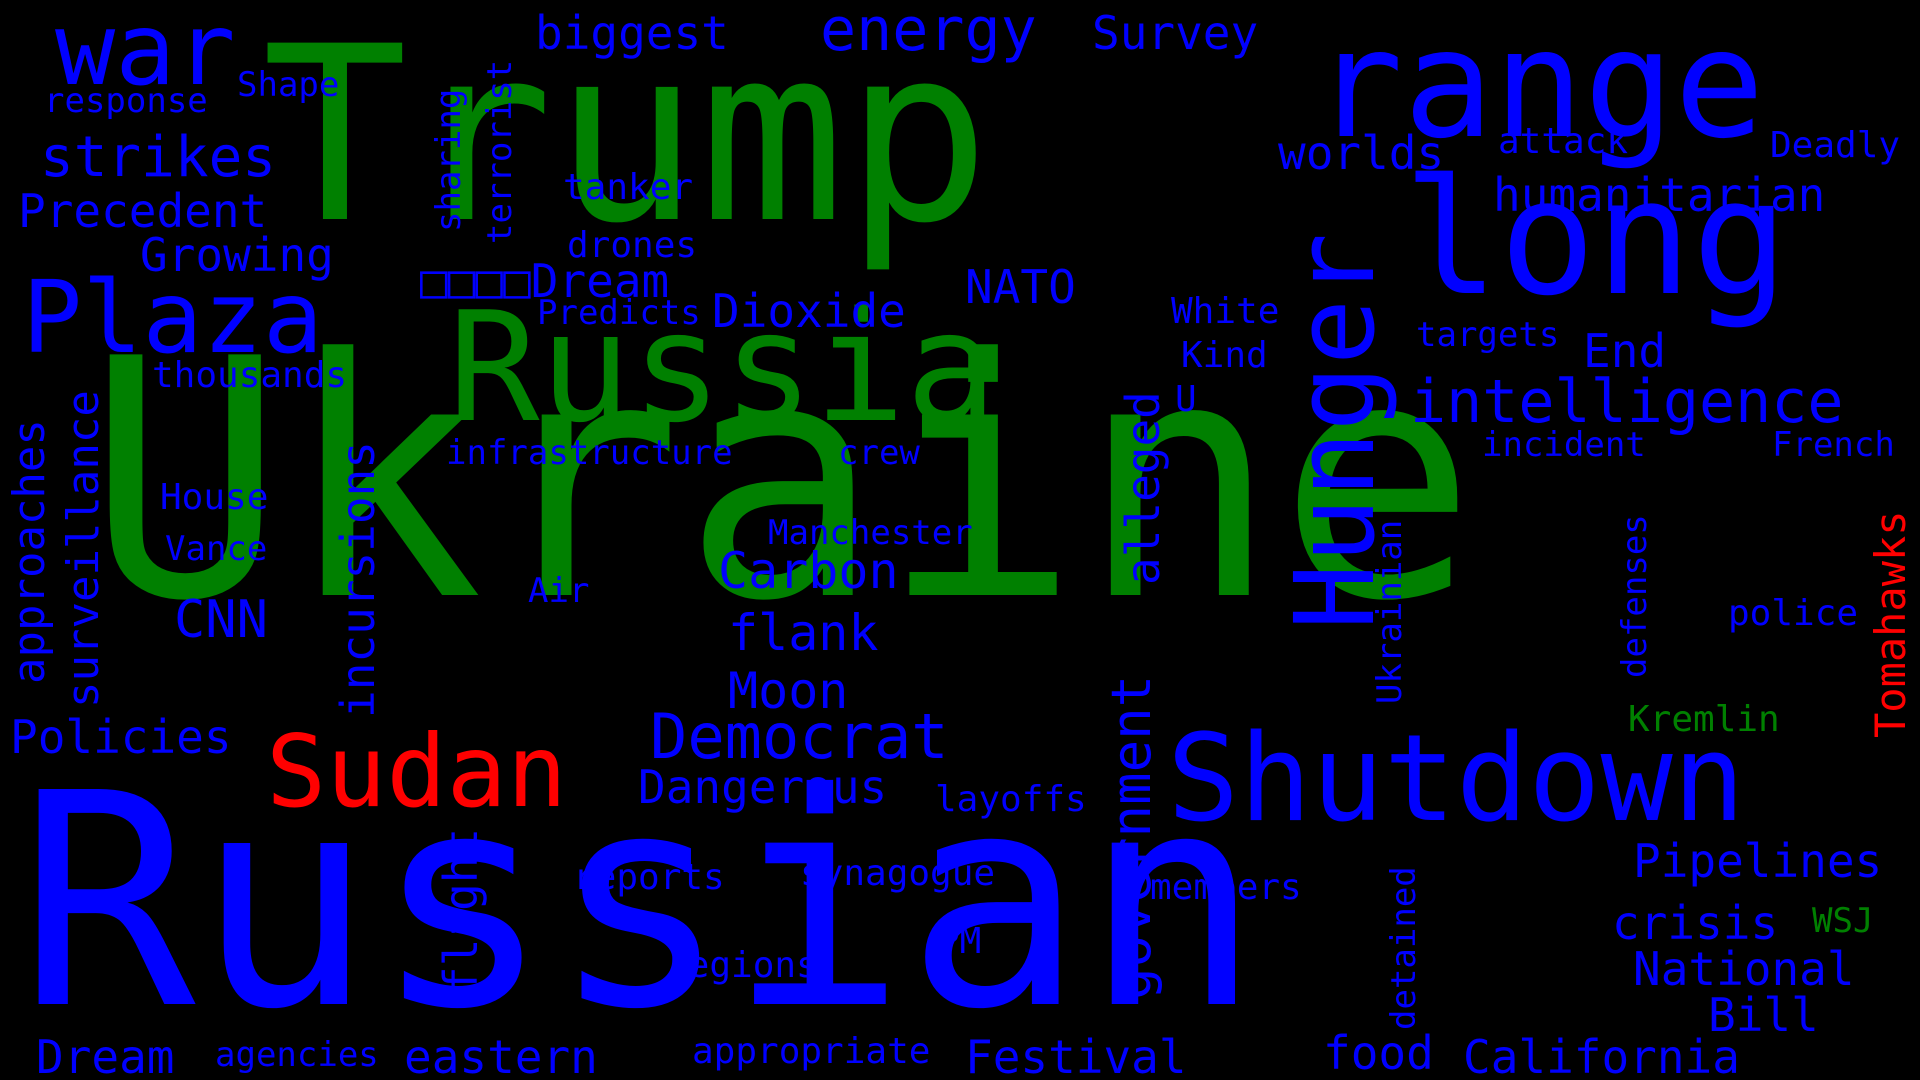  I want to click on word-precedent: Precedent, so click(143, 211).